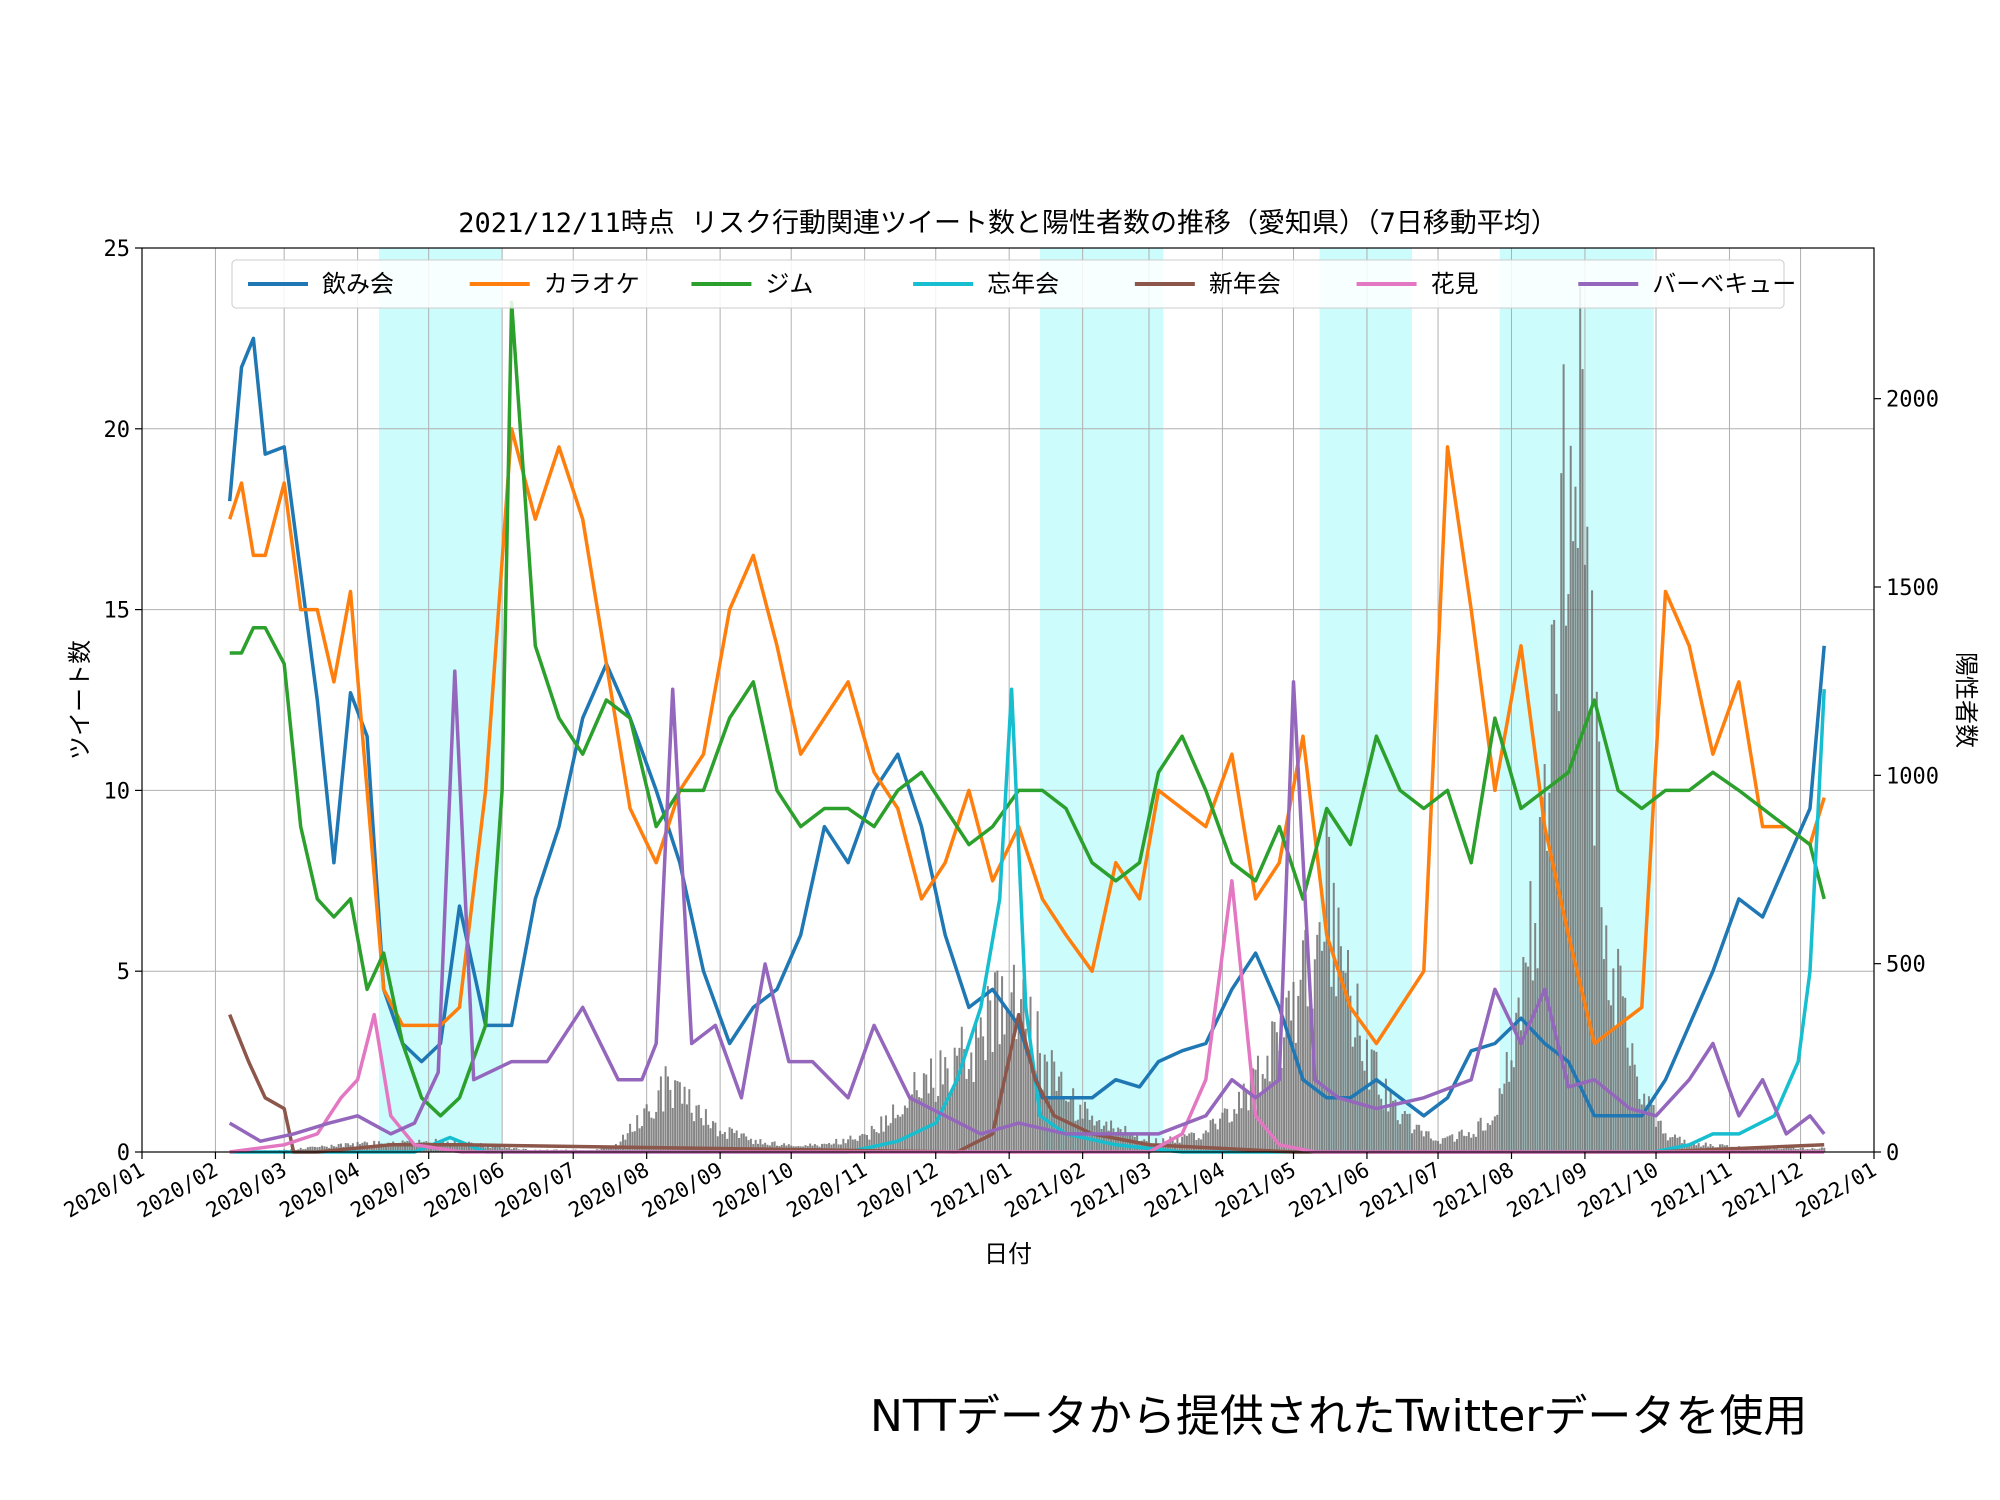 The height and width of the screenshot is (1500, 2000). What do you see at coordinates (1245, 284) in the screenshot?
I see `legend-label-5: 新年会` at bounding box center [1245, 284].